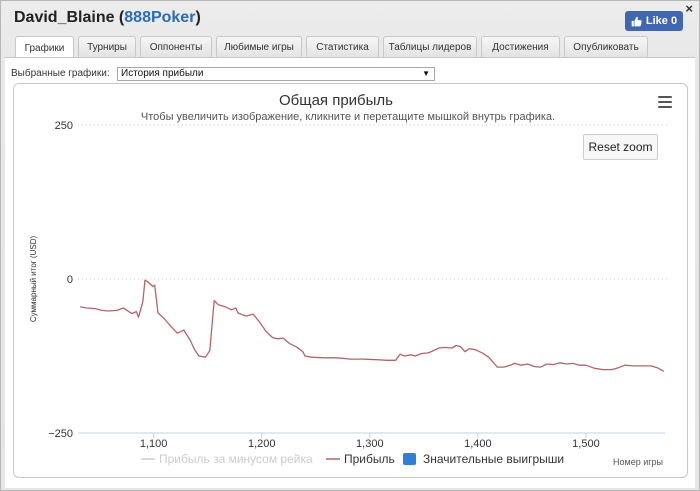 Image resolution: width=700 pixels, height=491 pixels. Describe the element at coordinates (60, 73) in the screenshot. I see `chart-selector-label: Выбранные графики:` at that location.